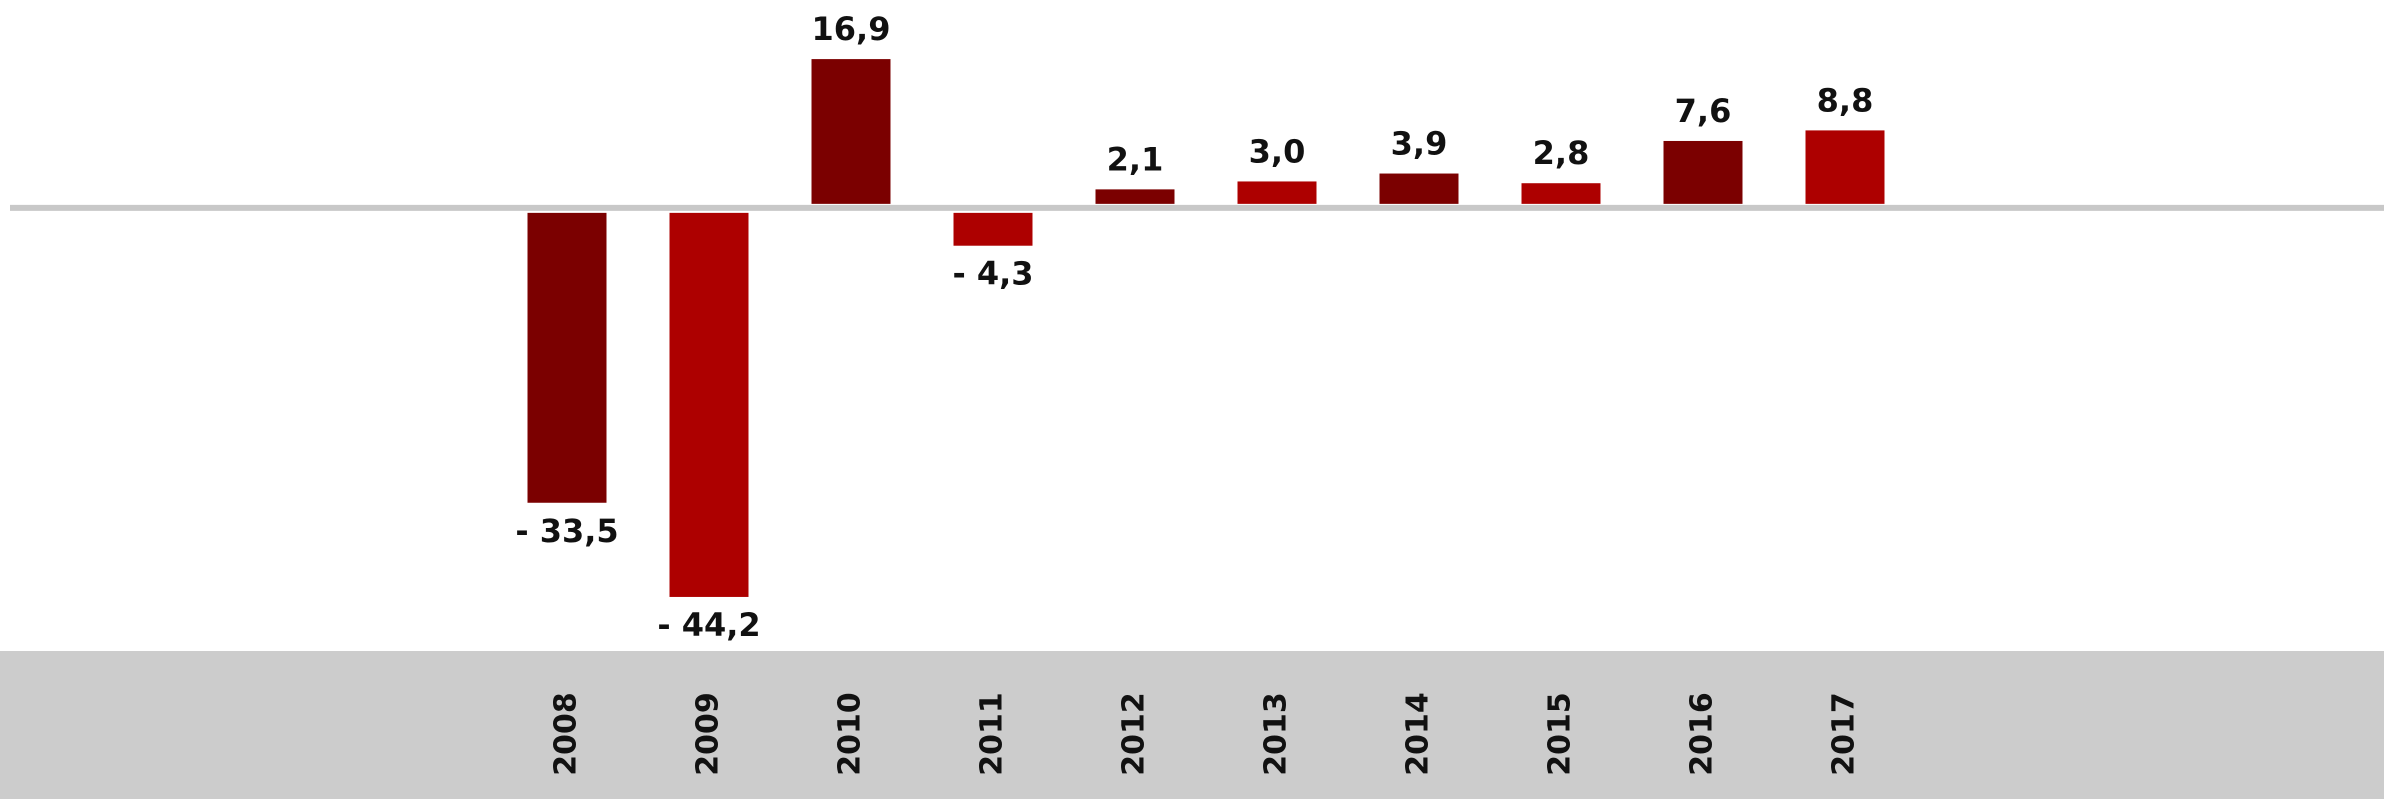  What do you see at coordinates (566, 531) in the screenshot?
I see `data-label: - 33,5` at bounding box center [566, 531].